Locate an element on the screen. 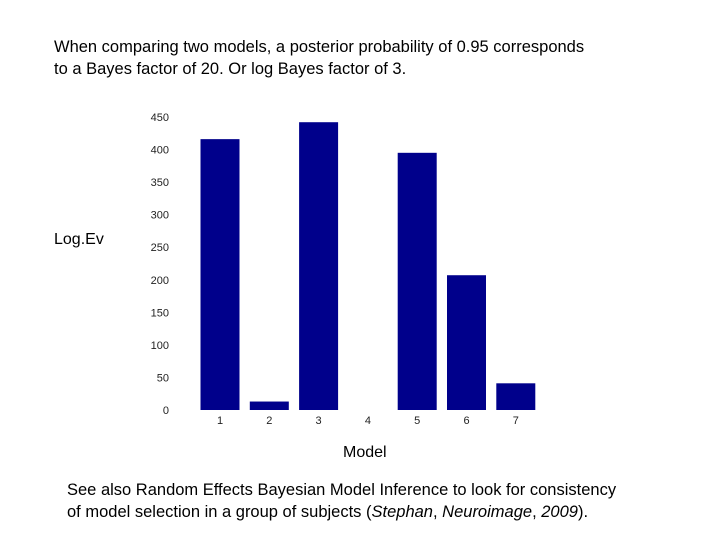 The height and width of the screenshot is (540, 720). y-axis-label: Log.Ev is located at coordinates (79, 239).